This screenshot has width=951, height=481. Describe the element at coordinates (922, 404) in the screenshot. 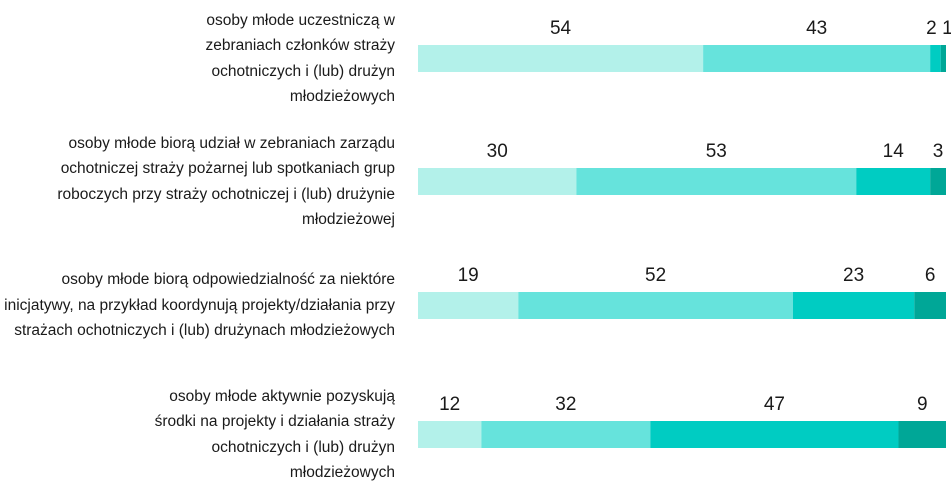

I see `value-label: 9` at that location.